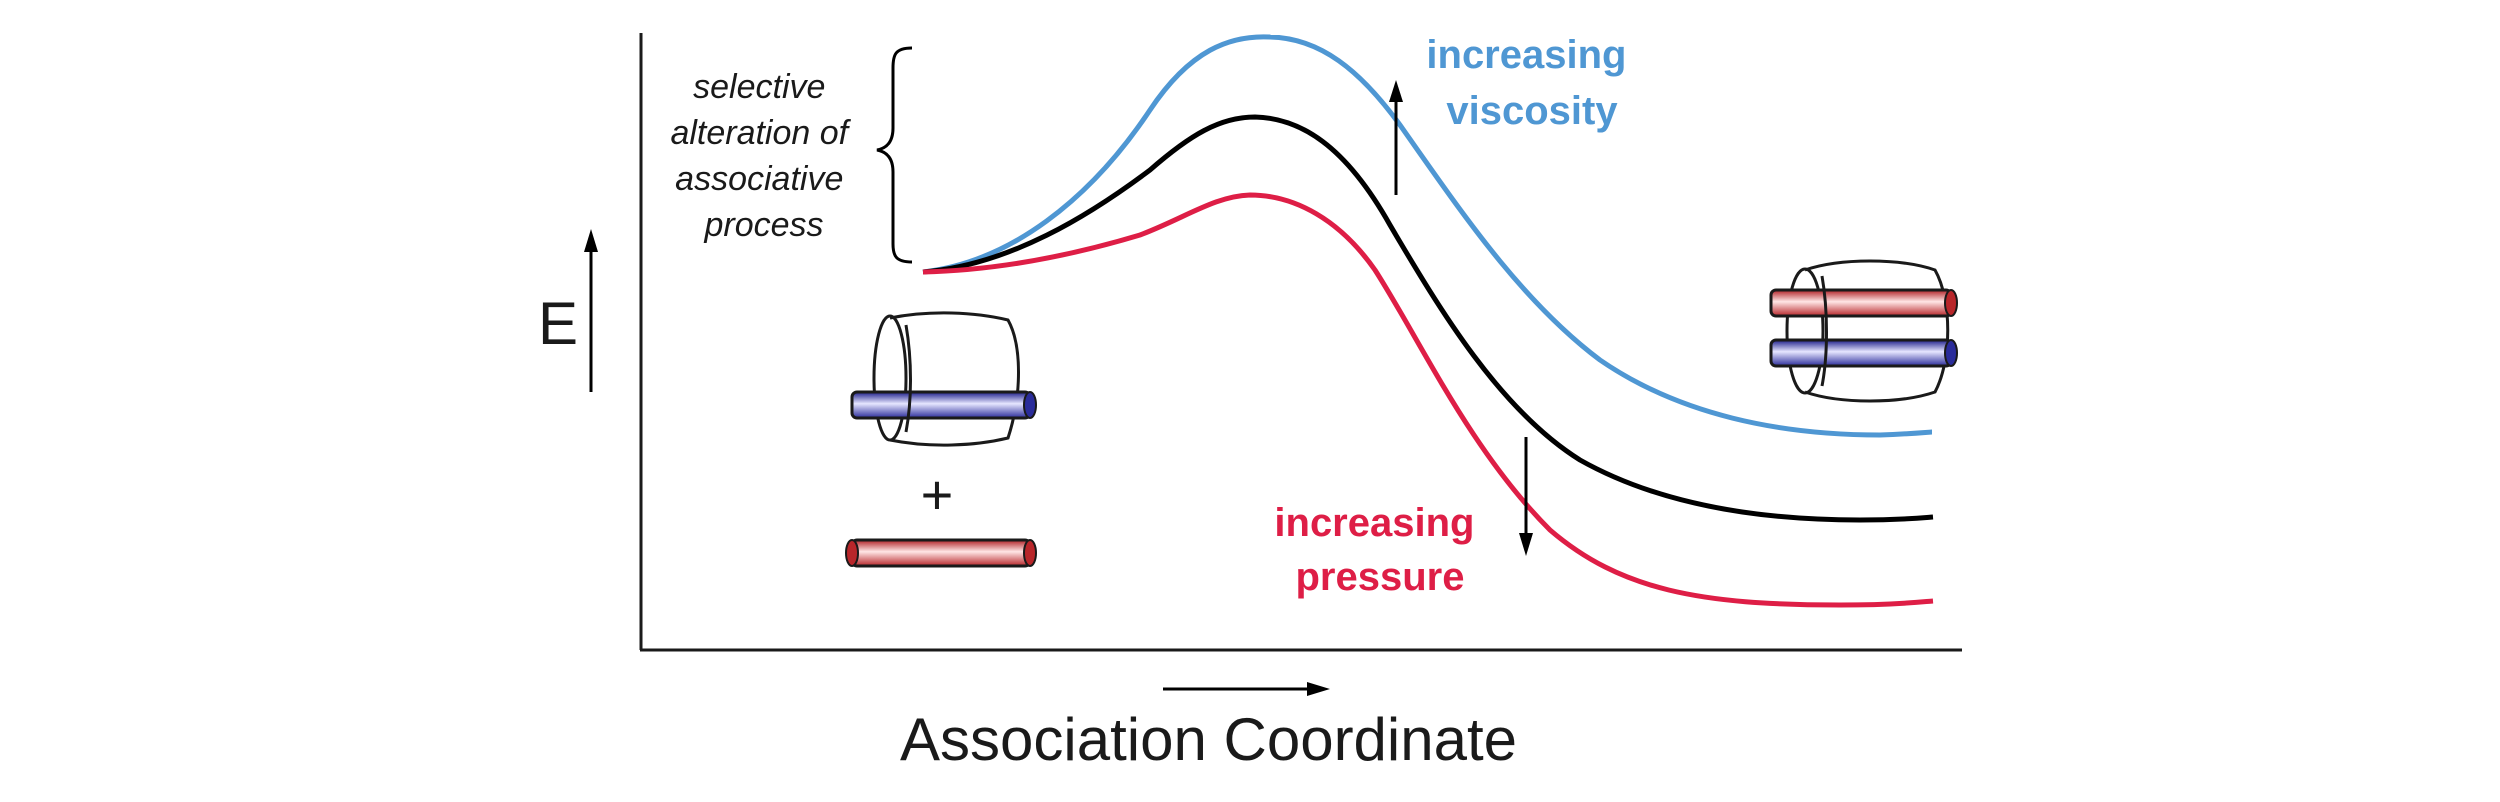  Describe the element at coordinates (1380, 577) in the screenshot. I see `pressure-line-2: pressure` at that location.